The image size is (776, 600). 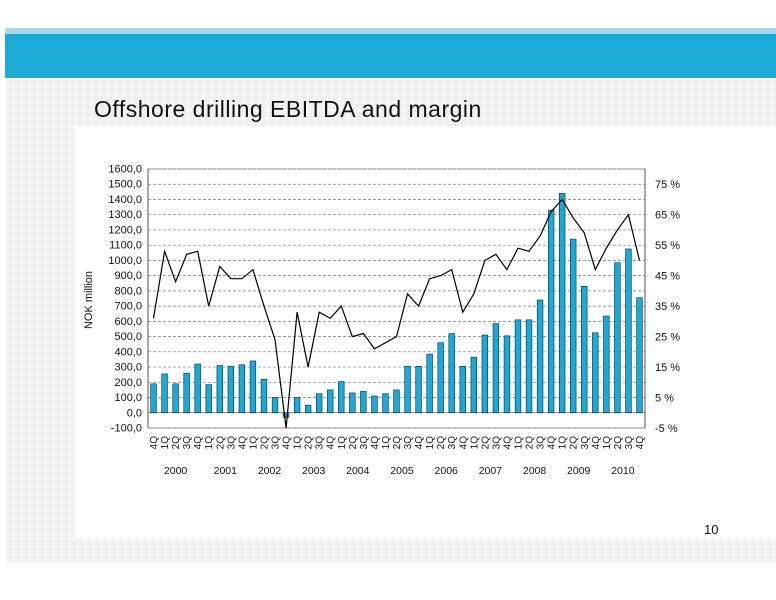 What do you see at coordinates (402, 471) in the screenshot?
I see `year-label: 2005` at bounding box center [402, 471].